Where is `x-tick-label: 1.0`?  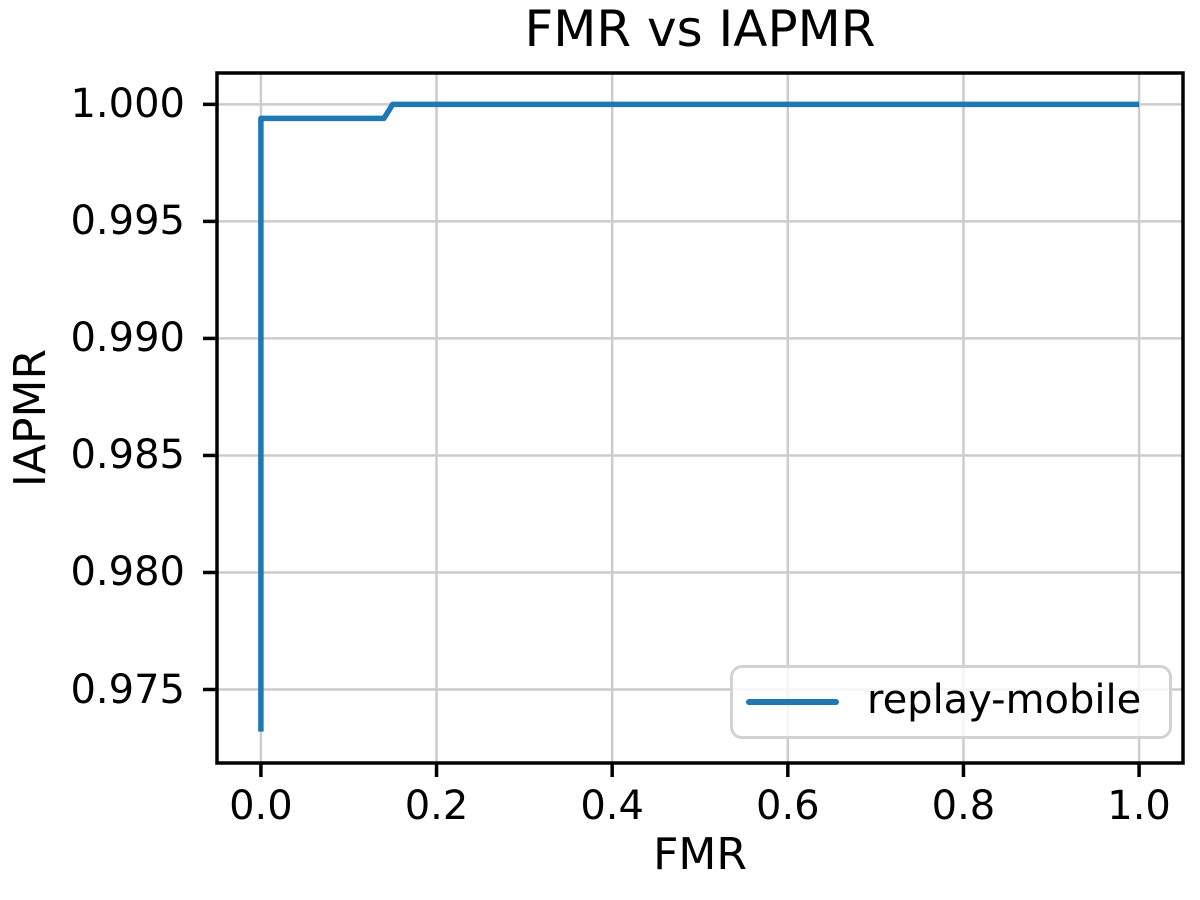
x-tick-label: 1.0 is located at coordinates (1139, 806).